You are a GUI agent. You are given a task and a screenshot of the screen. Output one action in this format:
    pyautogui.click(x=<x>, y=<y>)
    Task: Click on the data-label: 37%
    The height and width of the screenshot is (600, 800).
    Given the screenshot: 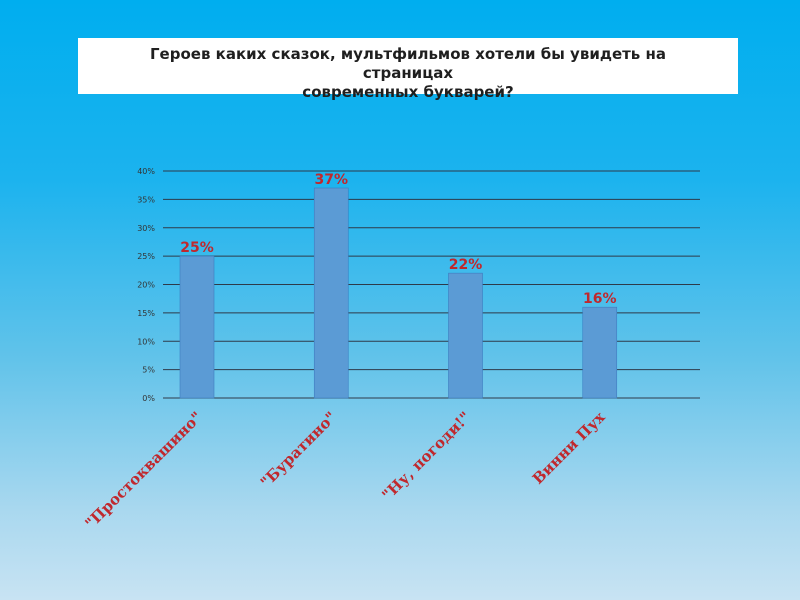 What is the action you would take?
    pyautogui.click(x=331, y=180)
    